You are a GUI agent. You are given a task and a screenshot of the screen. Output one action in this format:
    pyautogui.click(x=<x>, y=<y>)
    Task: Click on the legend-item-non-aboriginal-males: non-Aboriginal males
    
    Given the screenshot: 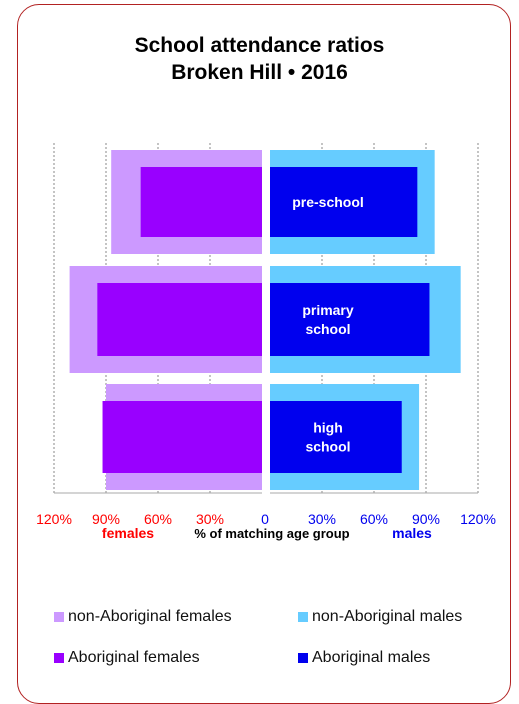 What is the action you would take?
    pyautogui.click(x=380, y=617)
    